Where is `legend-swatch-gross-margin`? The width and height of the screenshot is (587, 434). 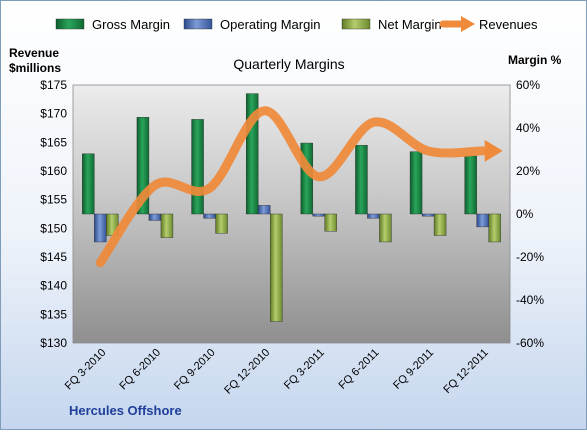 legend-swatch-gross-margin is located at coordinates (70, 24).